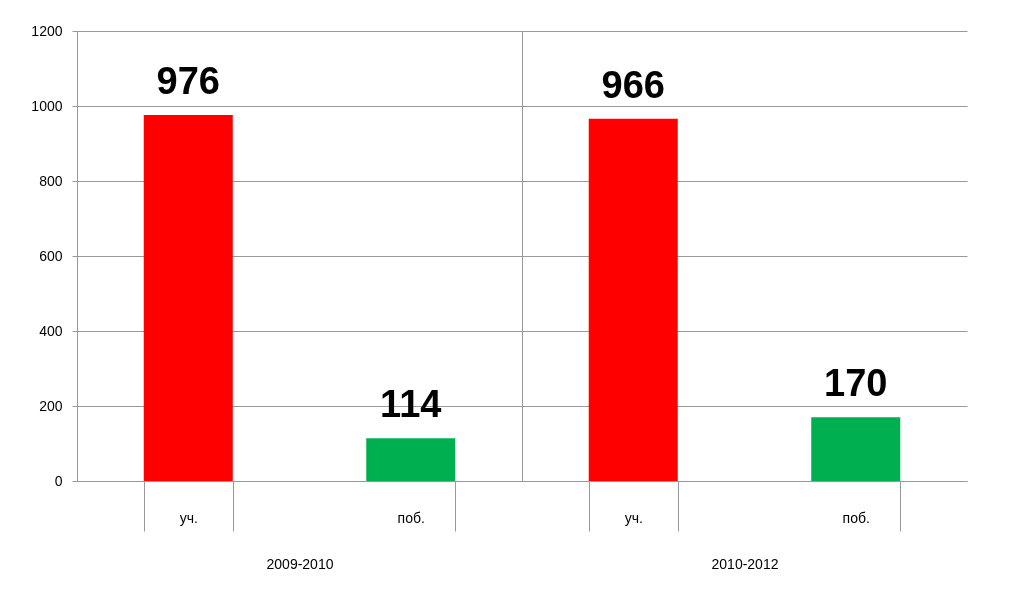 The image size is (1012, 595). I want to click on y-tick-label: 400, so click(51, 330).